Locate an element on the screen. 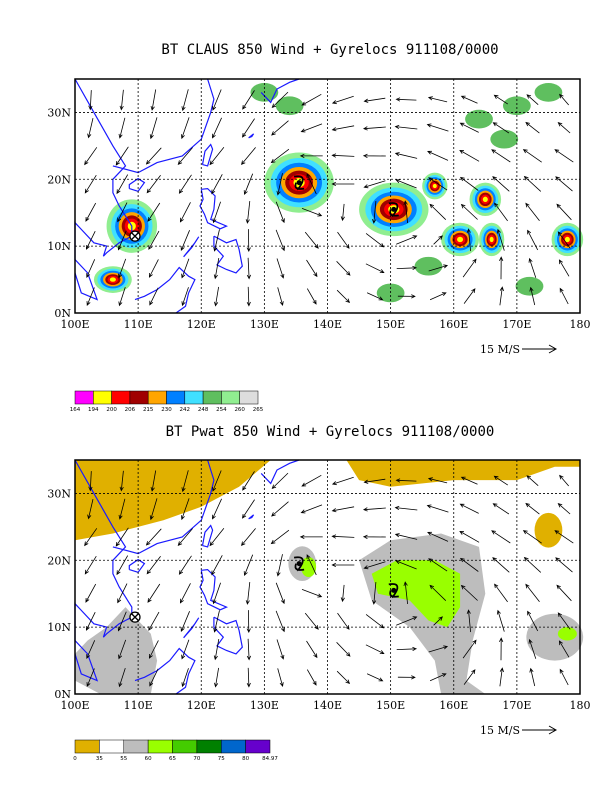 This screenshot has width=612, height=792. lon-tick-label: 110E is located at coordinates (138, 705).